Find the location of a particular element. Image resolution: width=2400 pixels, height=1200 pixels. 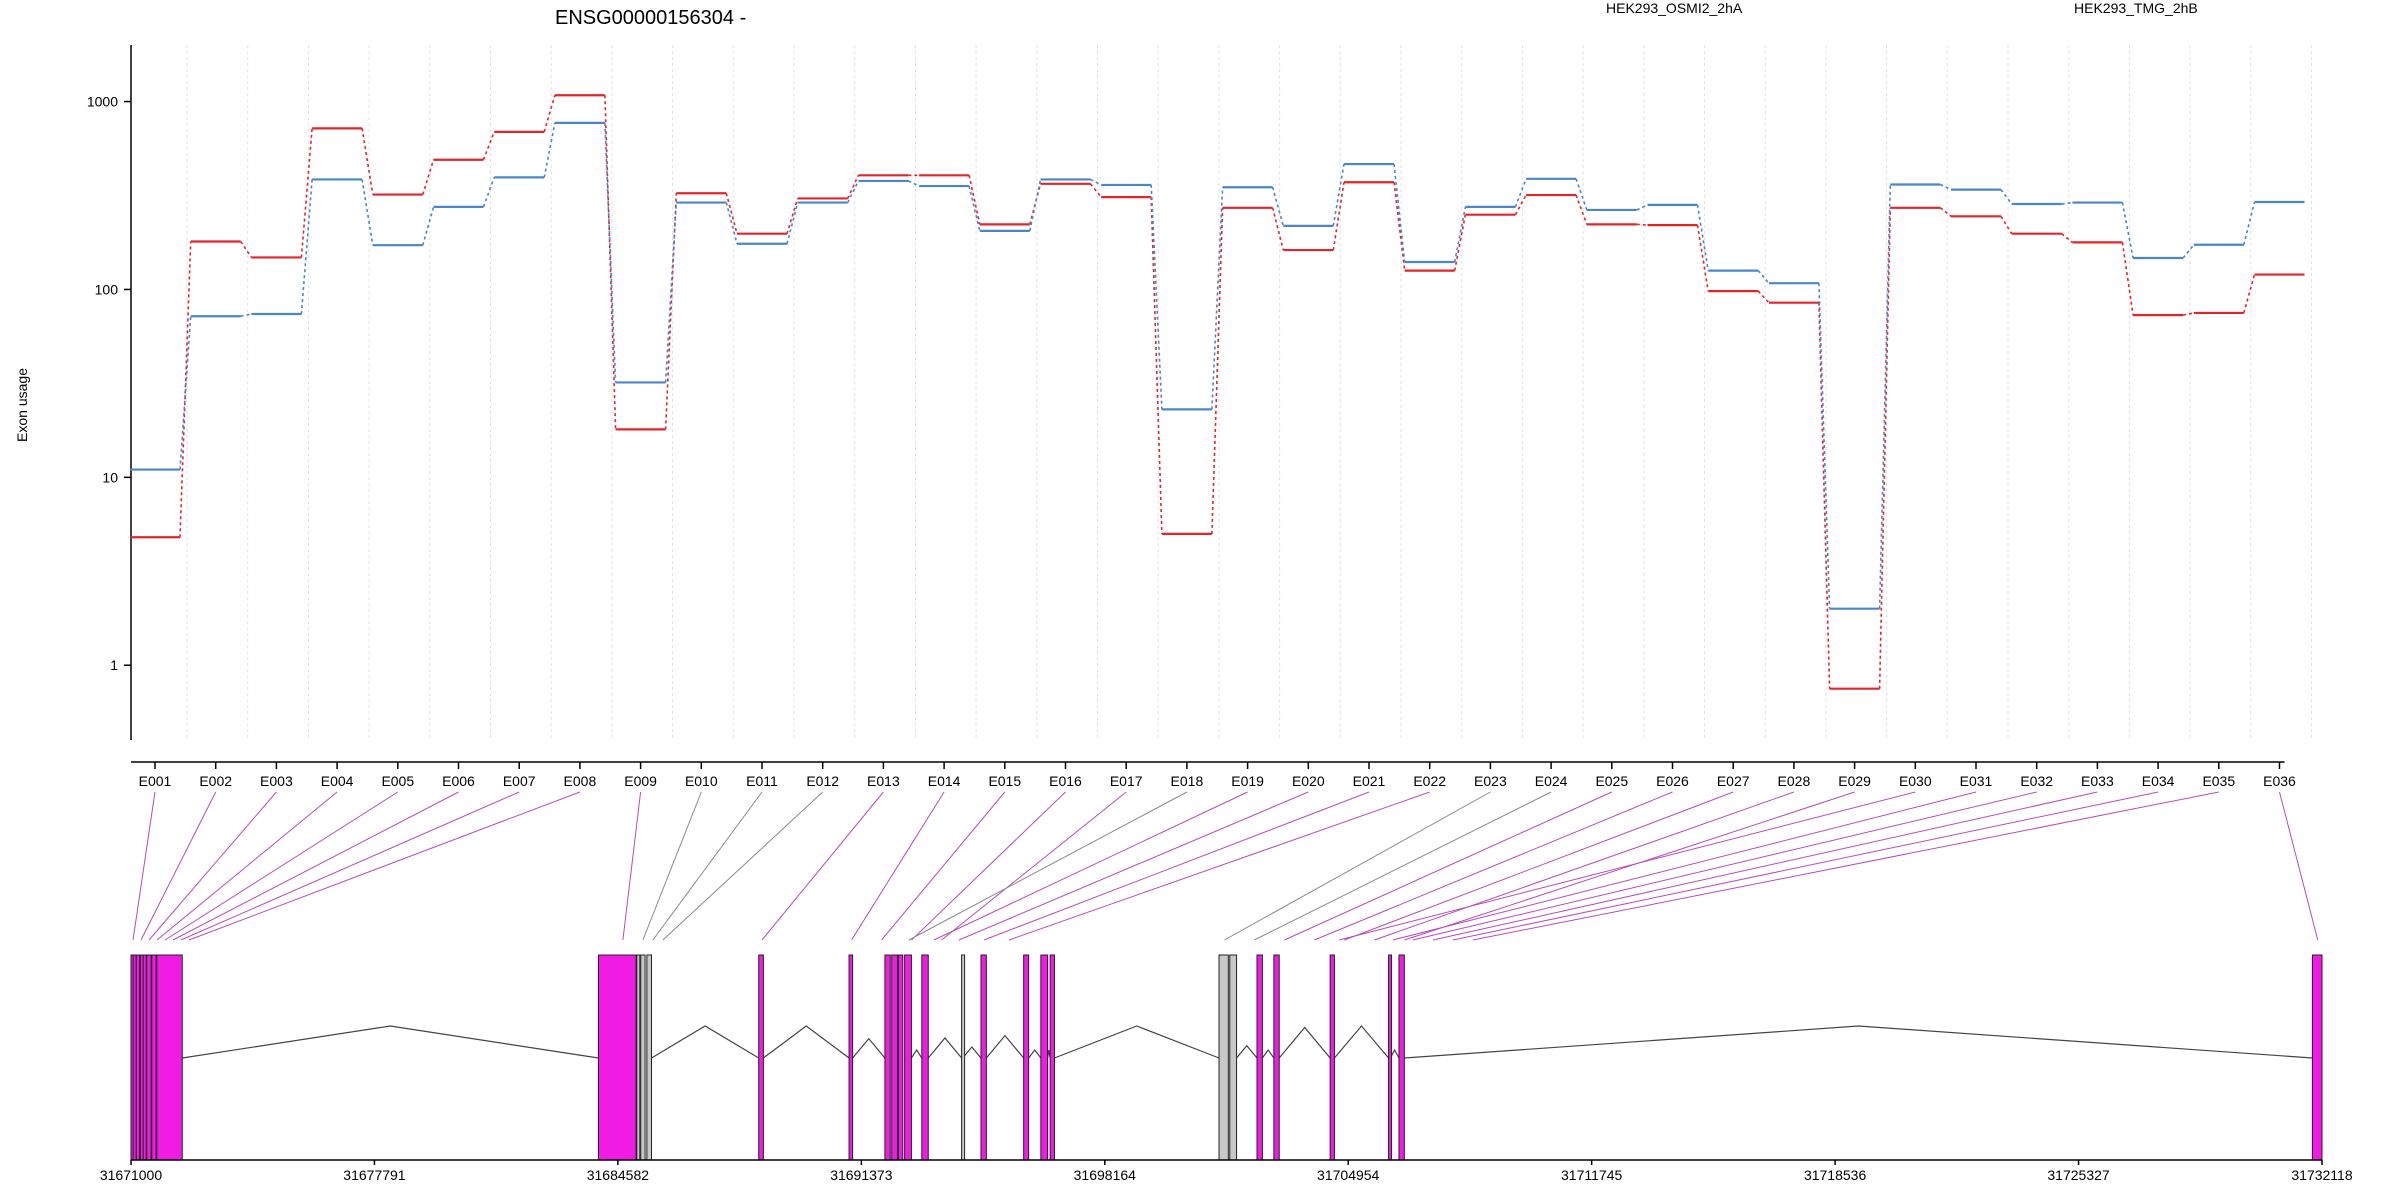

x-tick-label: E008 is located at coordinates (580, 781).